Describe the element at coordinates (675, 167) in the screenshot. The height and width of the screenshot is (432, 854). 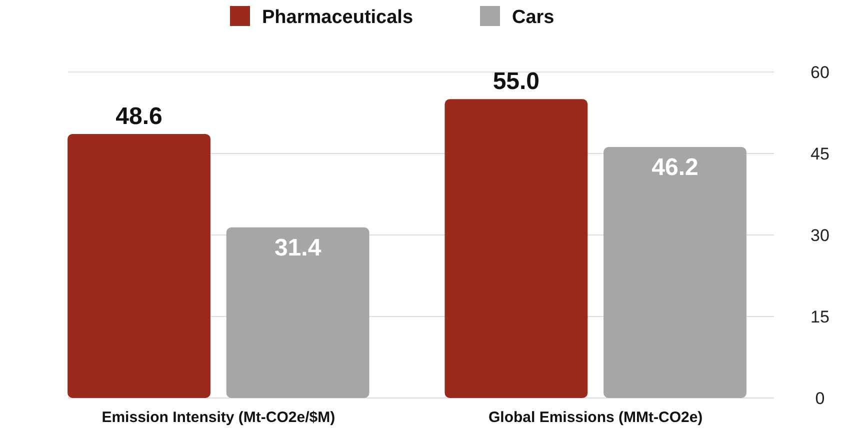
I see `data-label: 46.2` at that location.